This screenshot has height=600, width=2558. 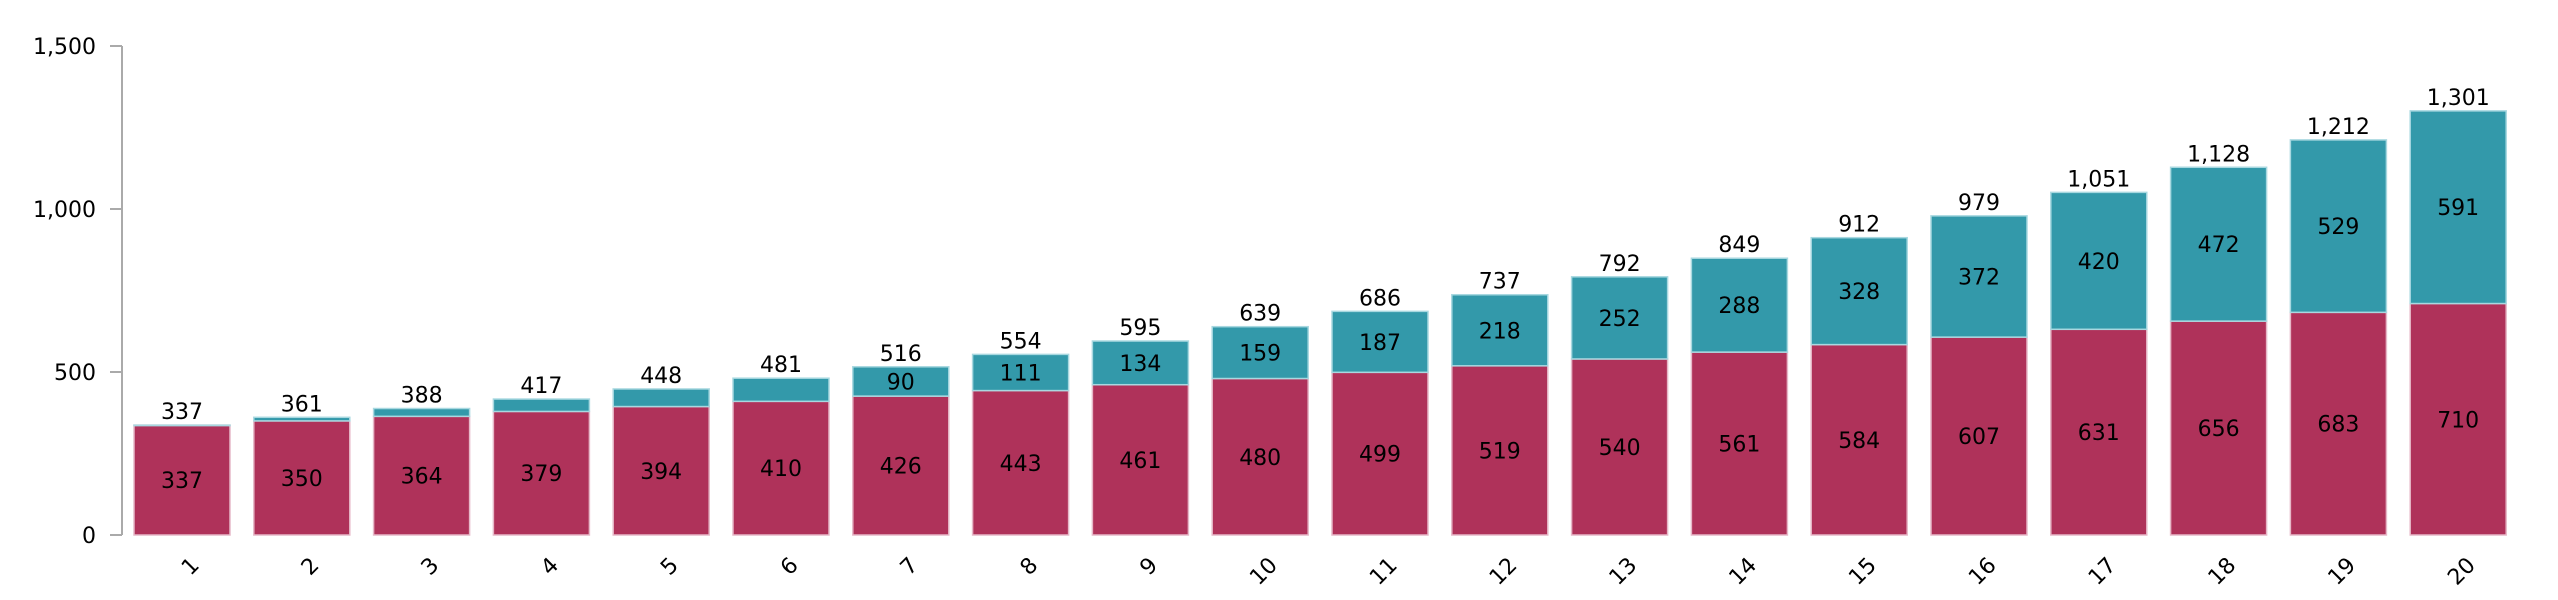 What do you see at coordinates (1500, 282) in the screenshot?
I see `total-value-label: 737` at bounding box center [1500, 282].